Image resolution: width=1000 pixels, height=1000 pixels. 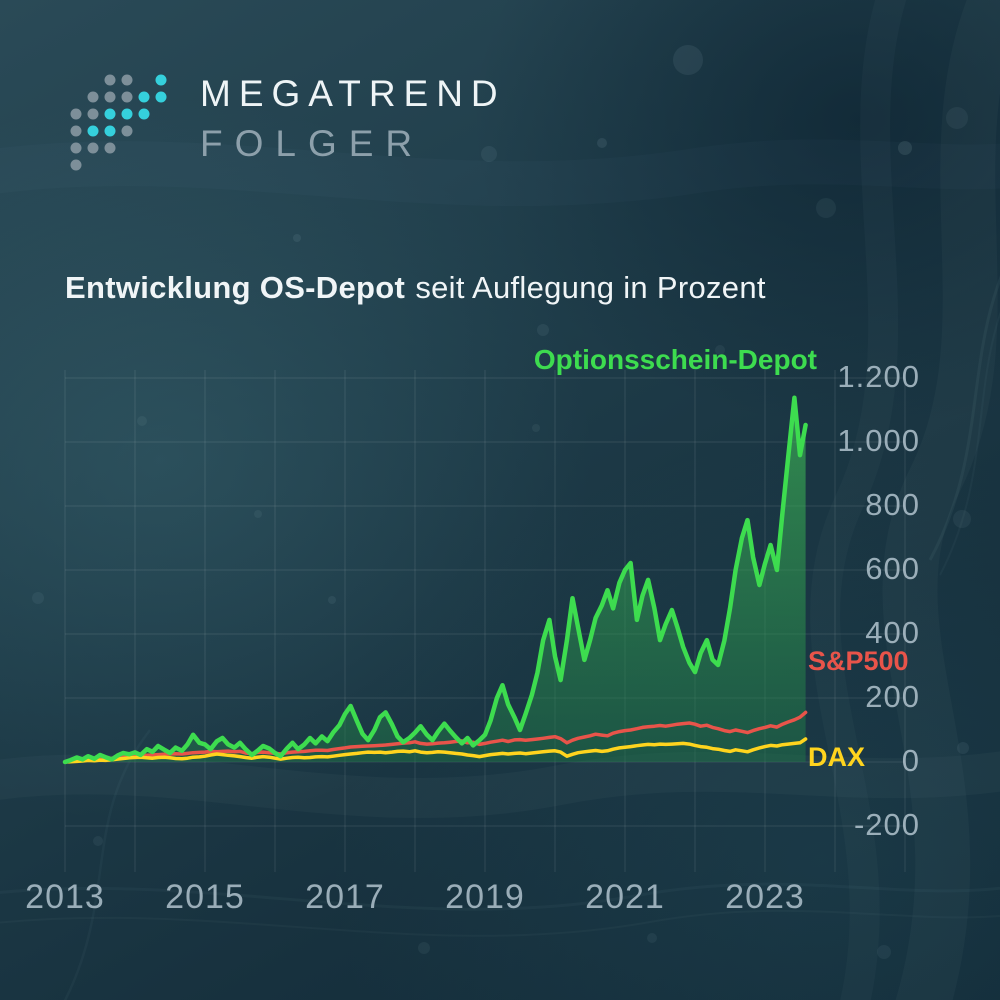 What do you see at coordinates (485, 897) in the screenshot?
I see `x-axis-label: 2019` at bounding box center [485, 897].